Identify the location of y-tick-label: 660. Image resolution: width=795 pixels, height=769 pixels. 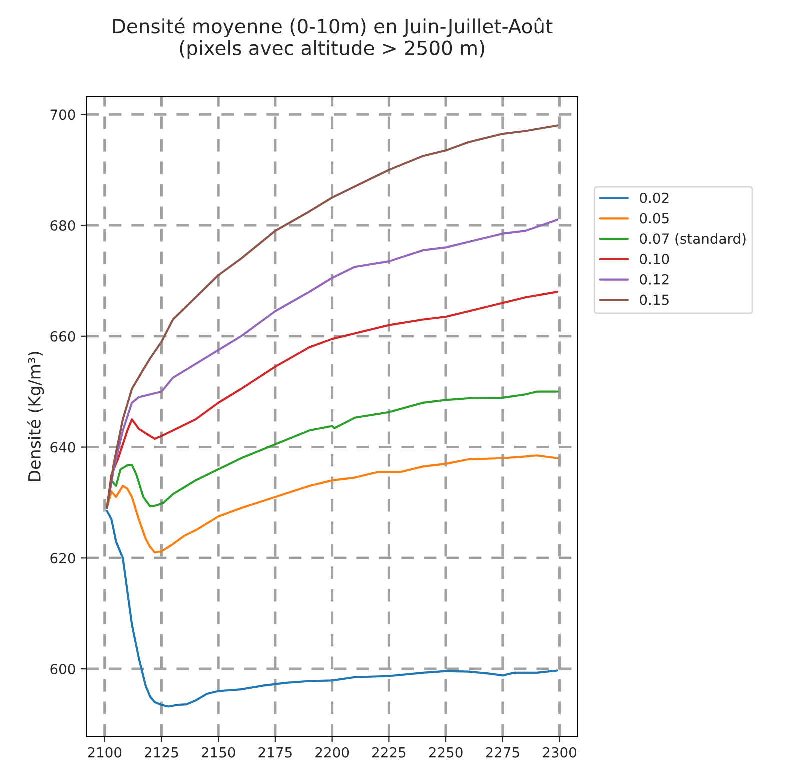
(63, 336).